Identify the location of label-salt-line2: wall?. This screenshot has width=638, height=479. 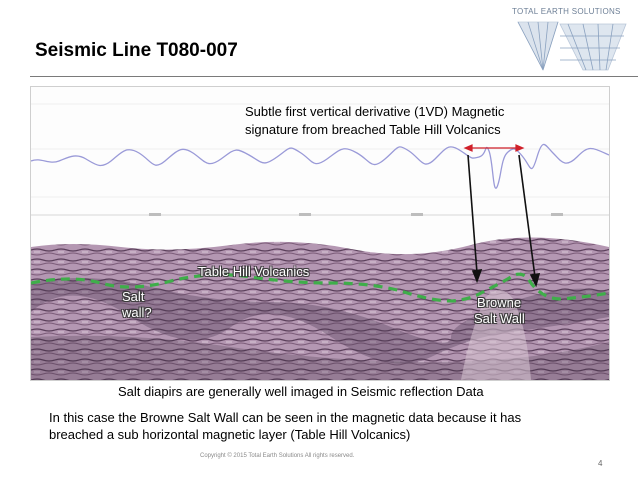
(137, 312).